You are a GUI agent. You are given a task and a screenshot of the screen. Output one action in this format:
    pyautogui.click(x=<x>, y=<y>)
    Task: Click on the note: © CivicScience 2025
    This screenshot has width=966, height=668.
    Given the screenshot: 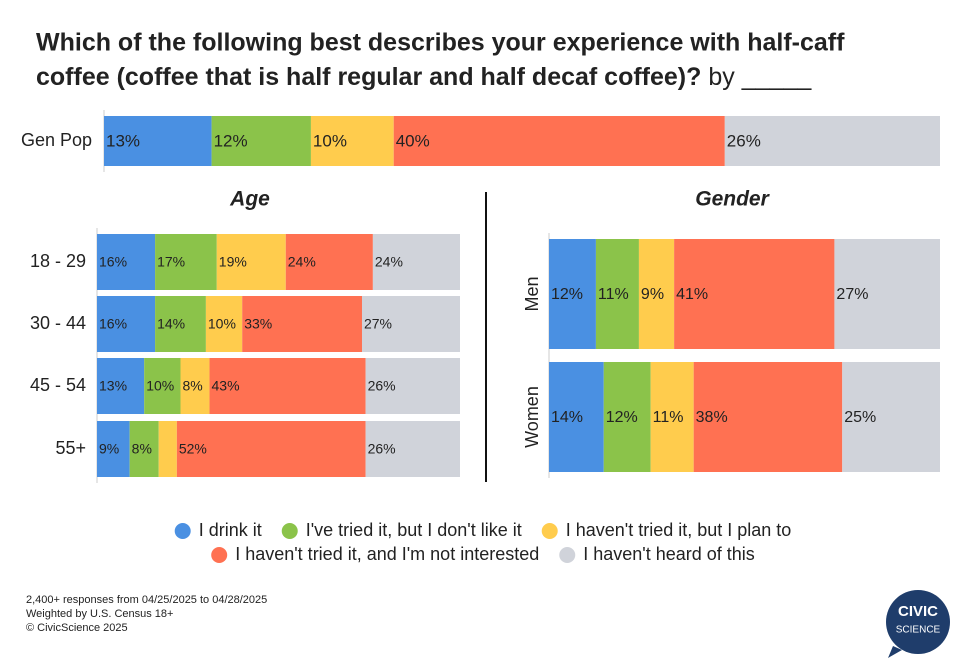 What is the action you would take?
    pyautogui.click(x=77, y=628)
    